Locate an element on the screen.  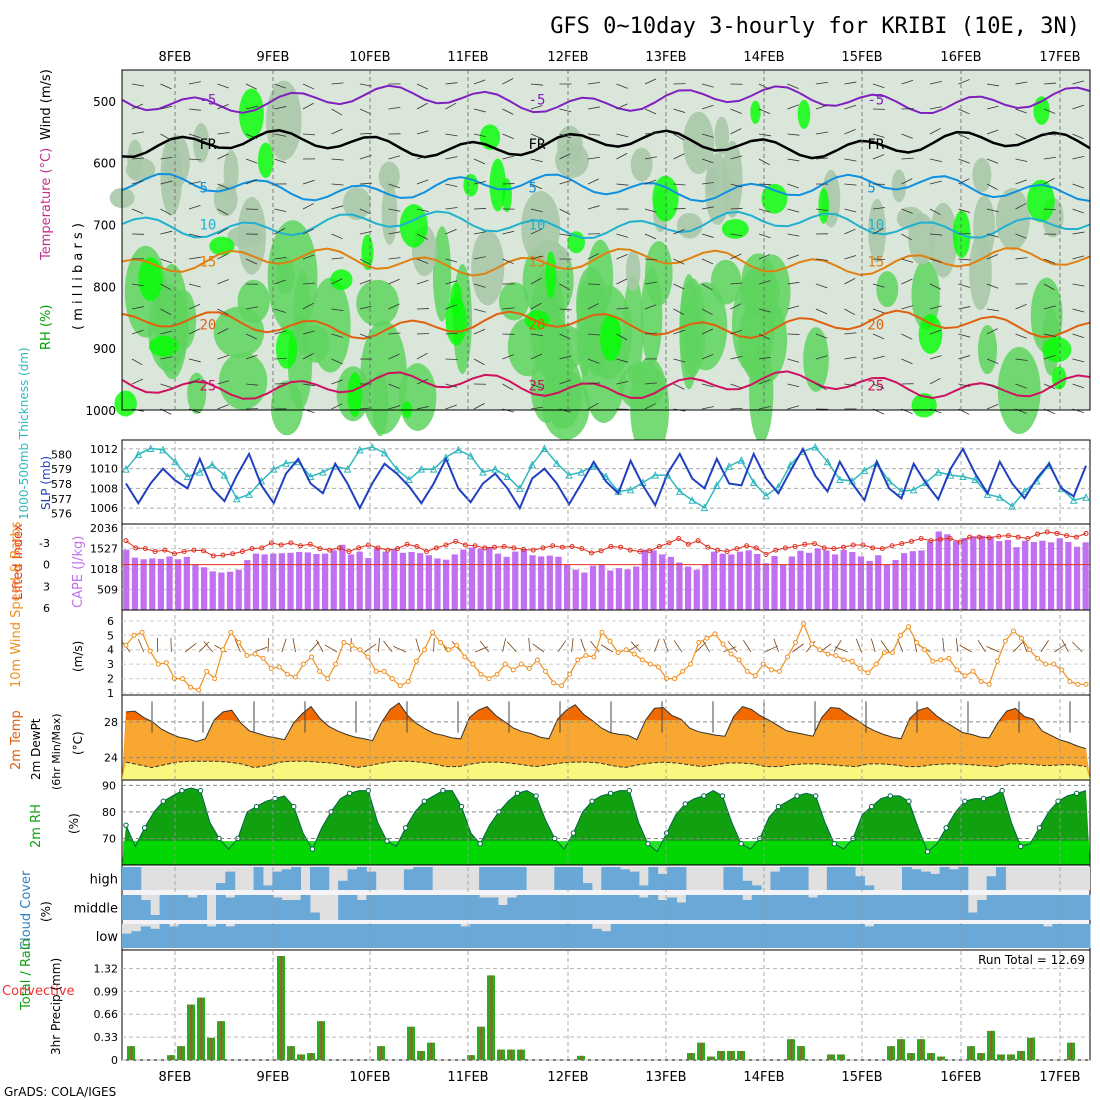
temp-line is located at coordinates (606, 726).